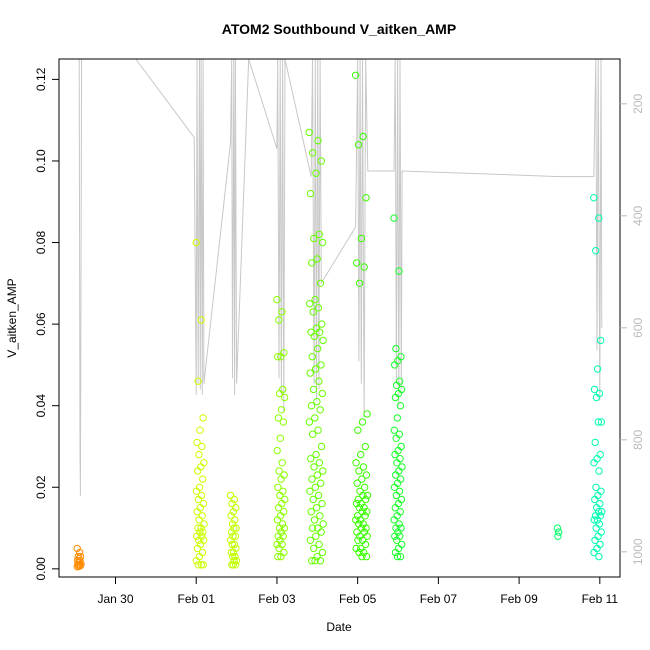  Describe the element at coordinates (339, 627) in the screenshot. I see `x-axis-label: Date` at that location.